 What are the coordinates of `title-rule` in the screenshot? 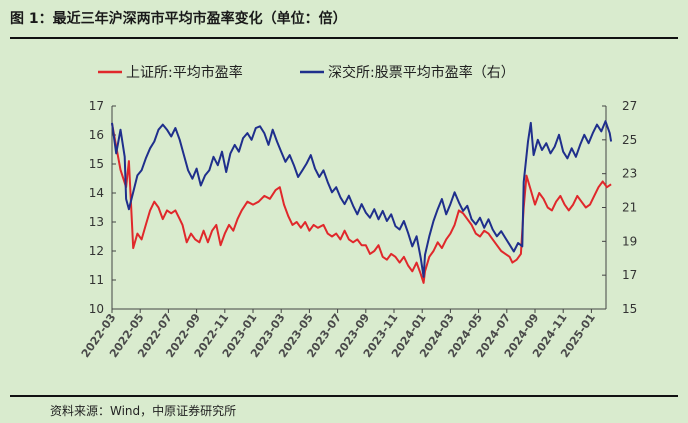 It's located at (344, 38).